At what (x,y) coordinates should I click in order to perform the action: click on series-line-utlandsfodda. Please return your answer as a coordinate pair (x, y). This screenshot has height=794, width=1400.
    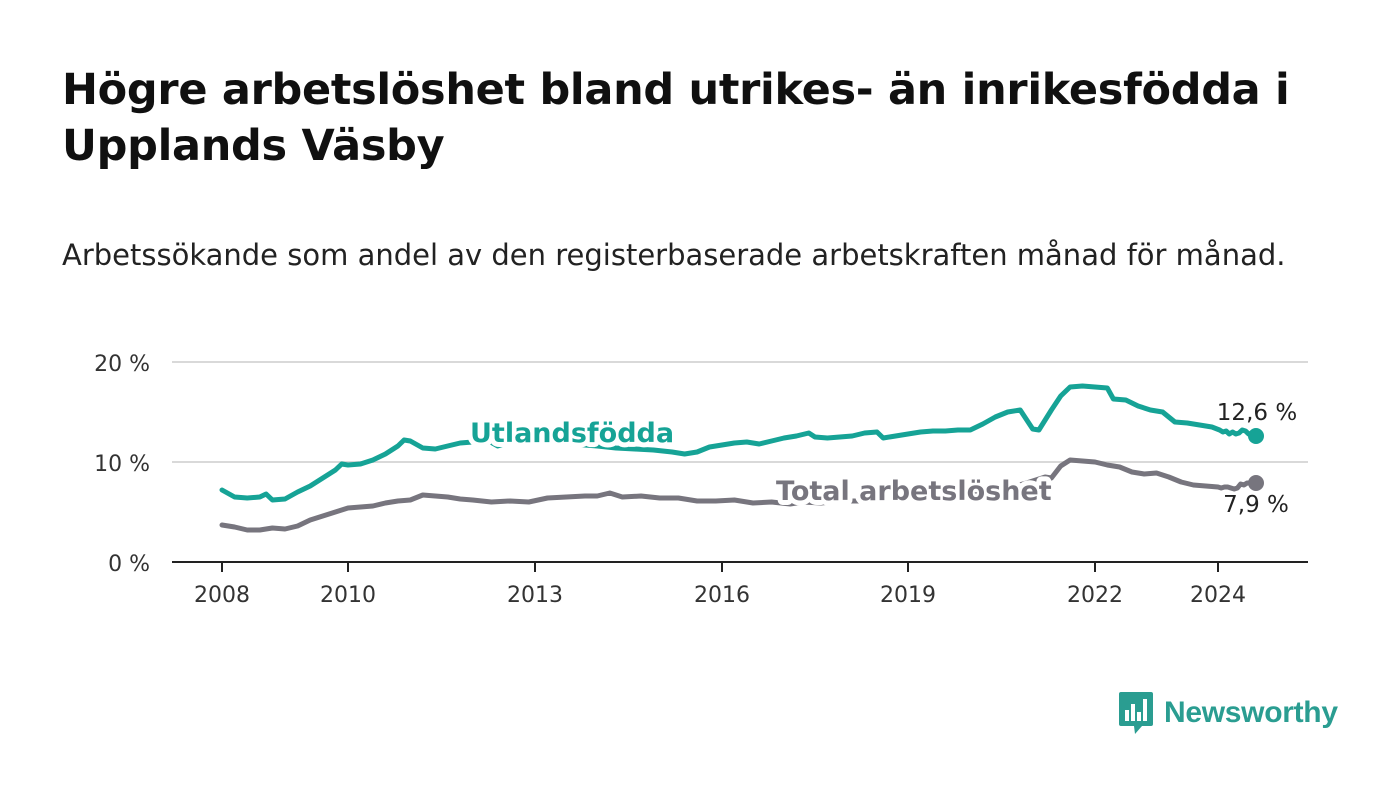
    Looking at the image, I should click on (739, 443).